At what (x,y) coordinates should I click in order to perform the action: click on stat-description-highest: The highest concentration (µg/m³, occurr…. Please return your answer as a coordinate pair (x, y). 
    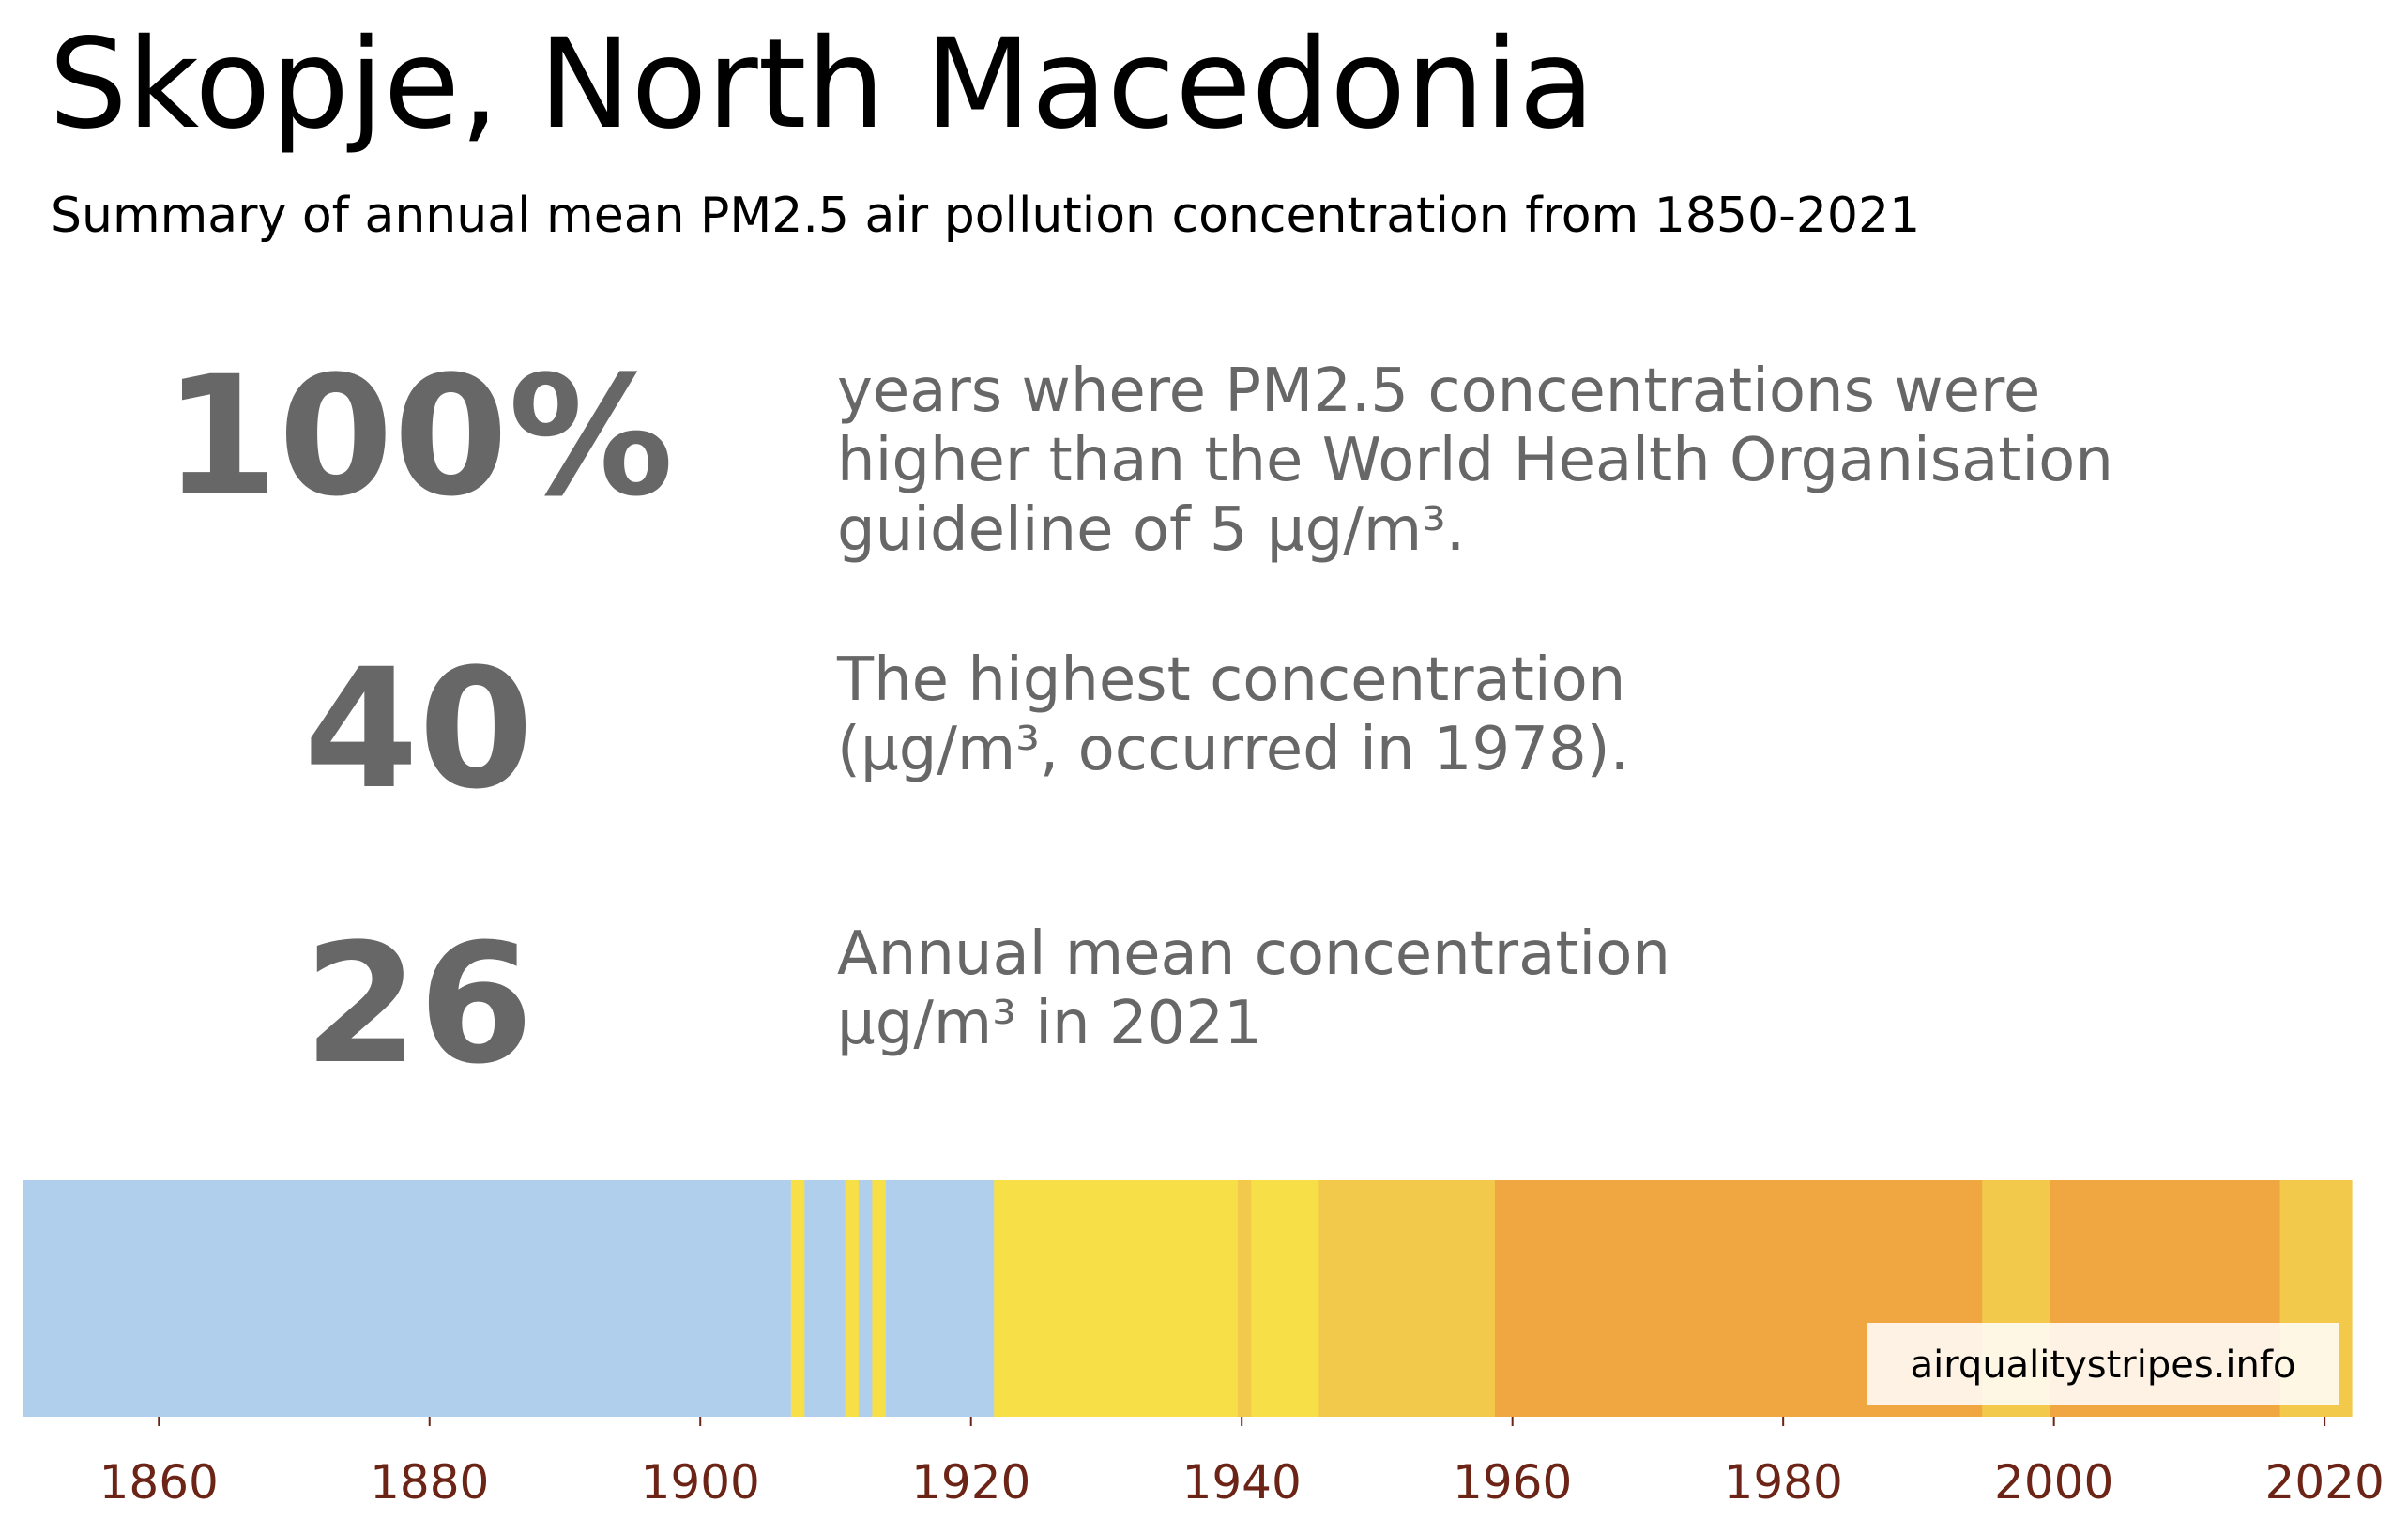
    Looking at the image, I should click on (1233, 714).